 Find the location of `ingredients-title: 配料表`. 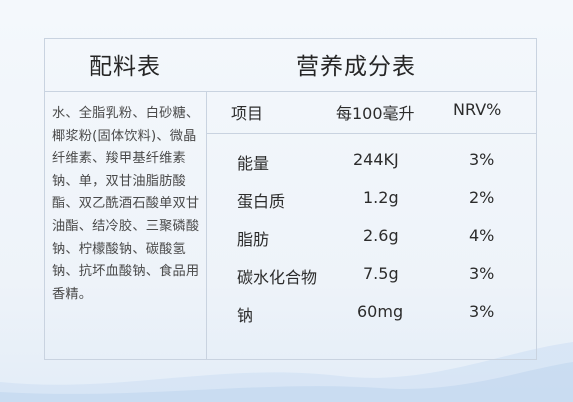

ingredients-title: 配料表 is located at coordinates (125, 67).